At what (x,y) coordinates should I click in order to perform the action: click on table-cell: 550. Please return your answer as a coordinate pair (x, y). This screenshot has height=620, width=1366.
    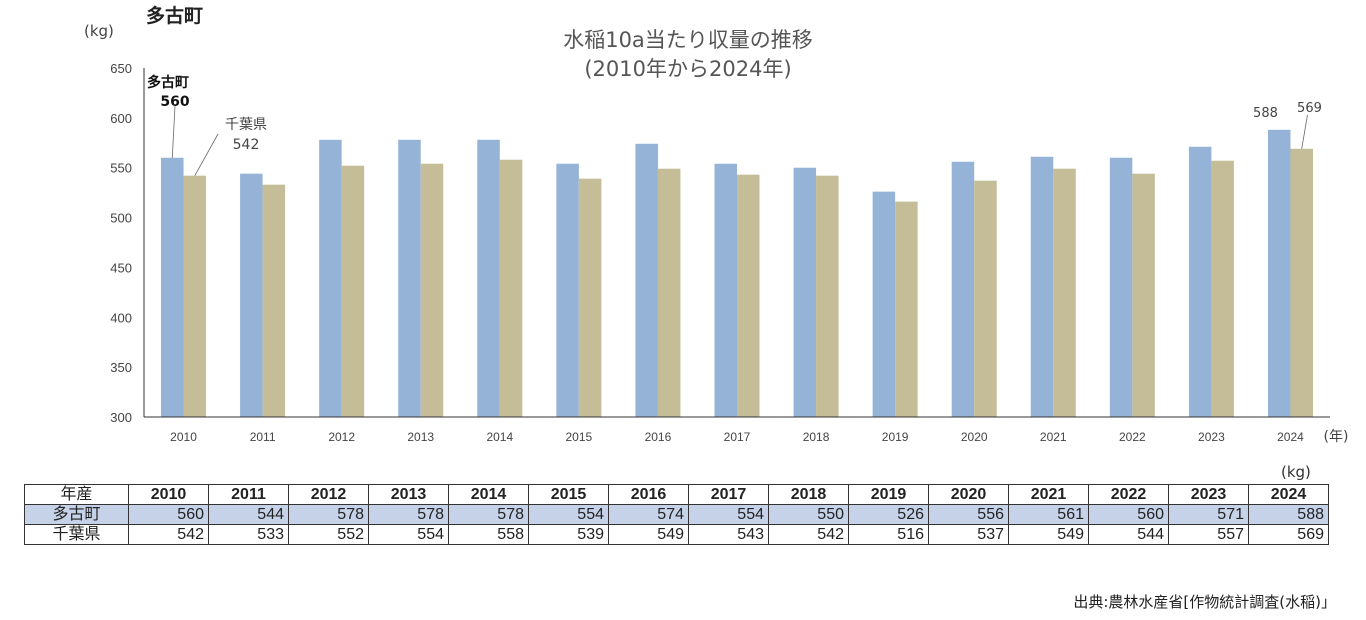
    Looking at the image, I should click on (808, 514).